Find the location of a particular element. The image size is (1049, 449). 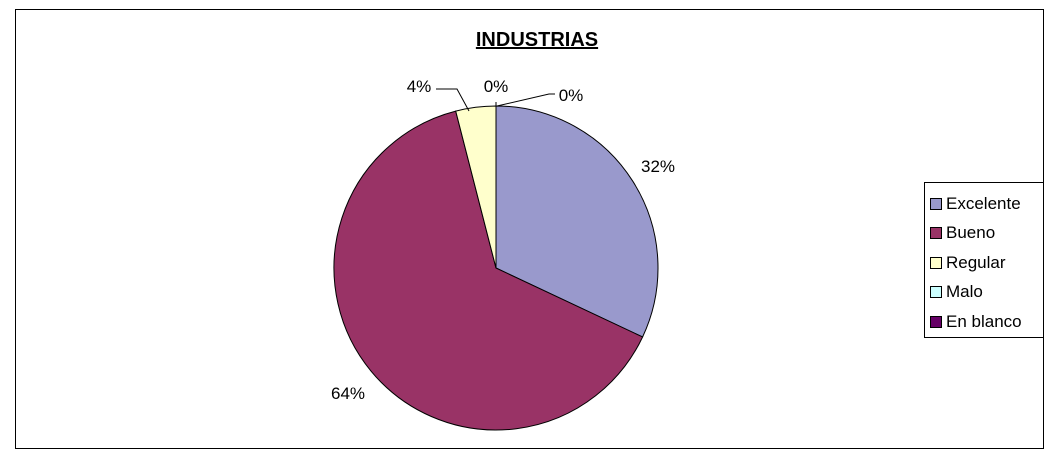

legend-item-en-blanco: En blanco is located at coordinates (984, 322).